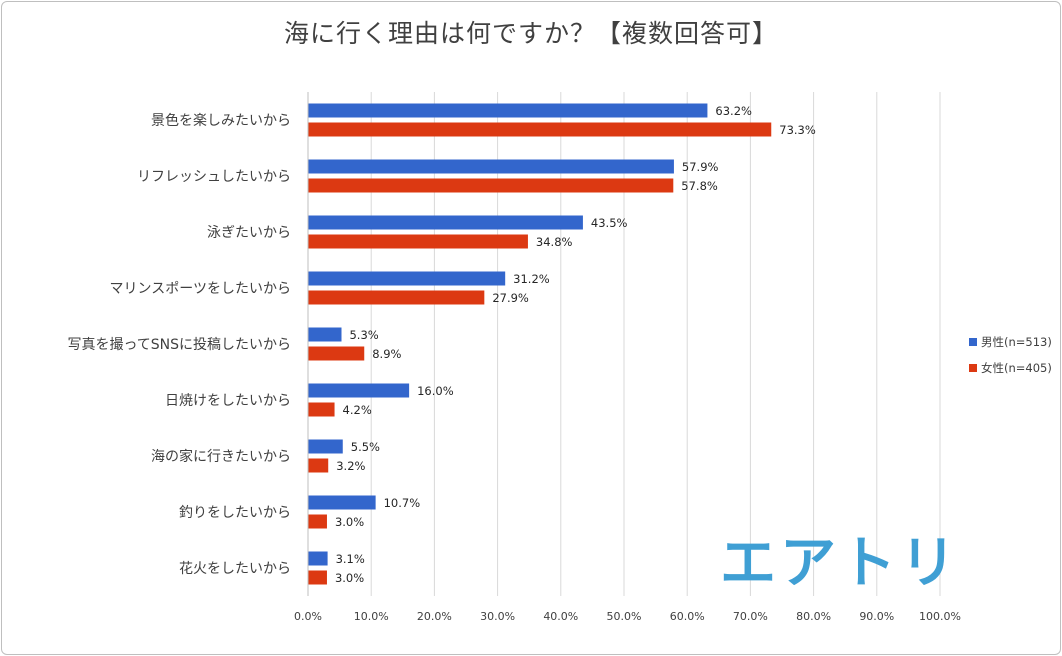 The width and height of the screenshot is (1062, 656). Describe the element at coordinates (435, 391) in the screenshot. I see `data-label: 16.0%` at that location.